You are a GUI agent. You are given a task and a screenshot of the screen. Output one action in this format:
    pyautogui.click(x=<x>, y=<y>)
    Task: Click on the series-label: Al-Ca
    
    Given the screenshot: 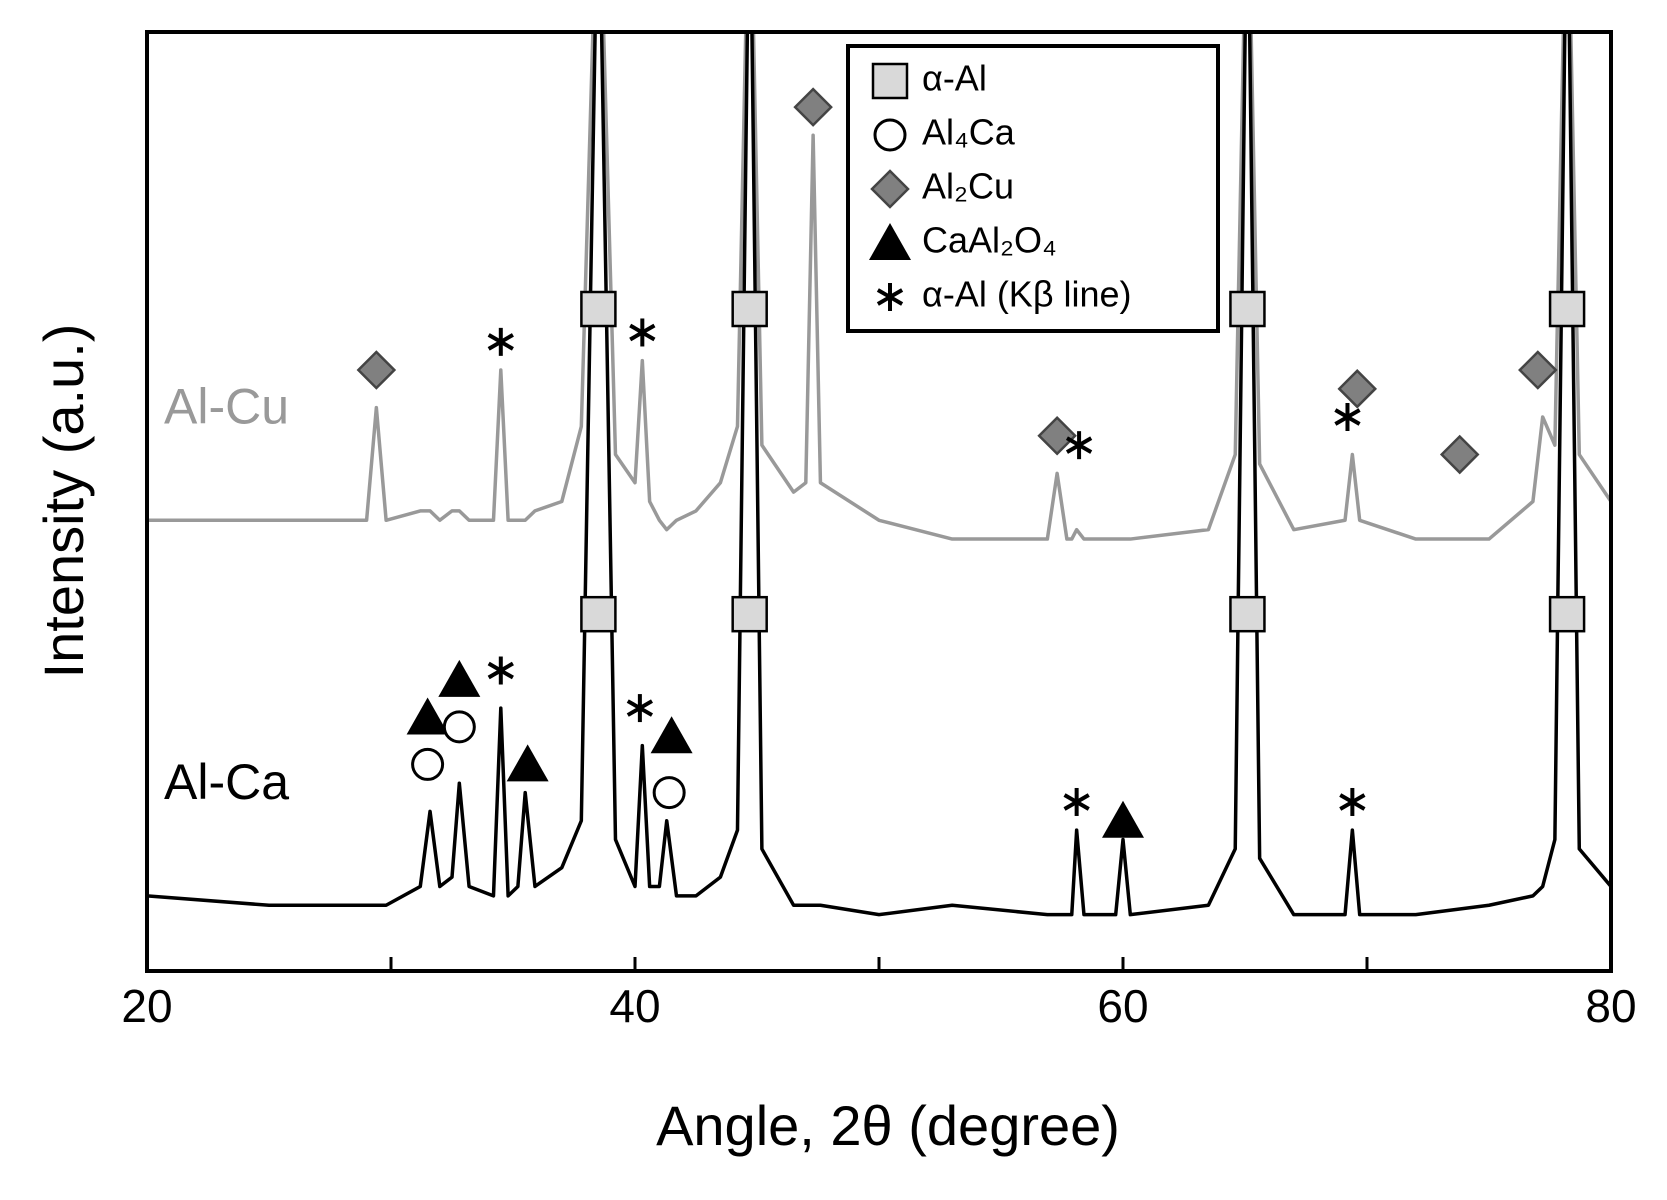 What is the action you would take?
    pyautogui.click(x=226, y=782)
    